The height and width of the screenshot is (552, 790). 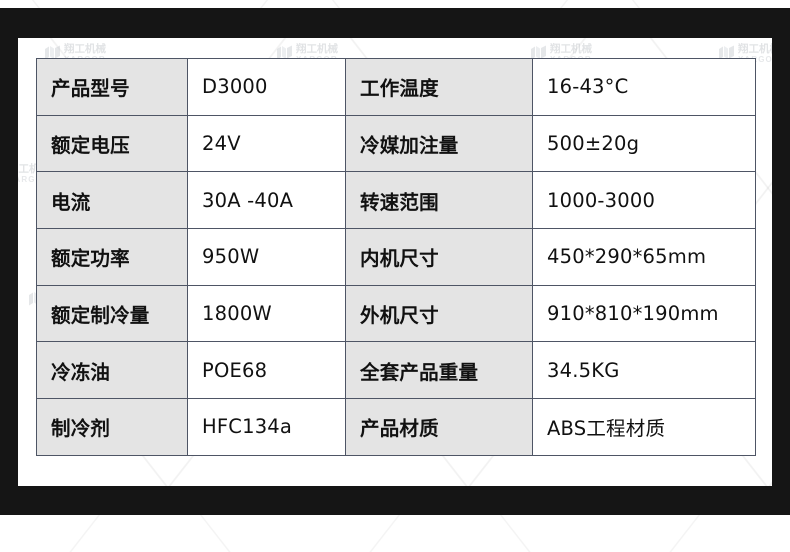 I want to click on table-row: 冷冻油 POE68 全套产品重量 34.5KG, so click(x=396, y=370).